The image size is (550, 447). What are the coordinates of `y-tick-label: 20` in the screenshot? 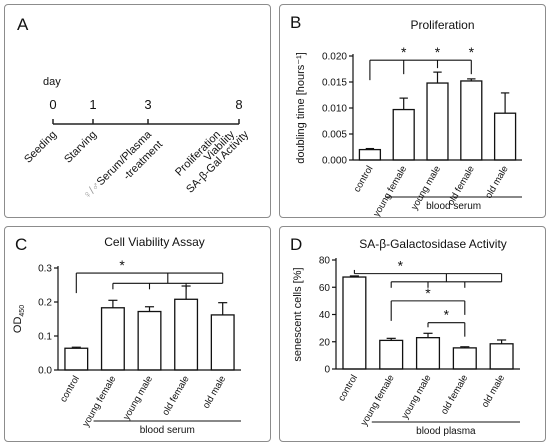 It's located at (325, 342).